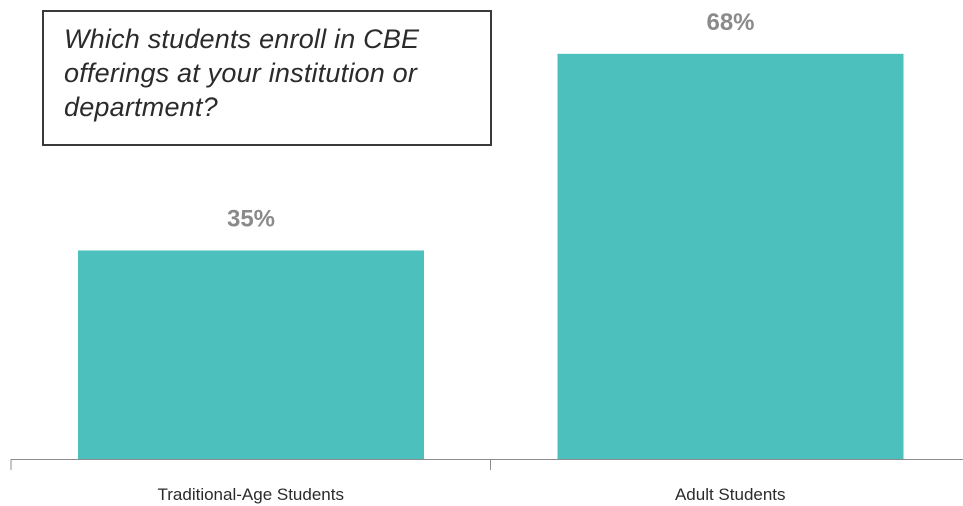 The image size is (963, 506). Describe the element at coordinates (730, 22) in the screenshot. I see `data-label-1: 68%` at that location.